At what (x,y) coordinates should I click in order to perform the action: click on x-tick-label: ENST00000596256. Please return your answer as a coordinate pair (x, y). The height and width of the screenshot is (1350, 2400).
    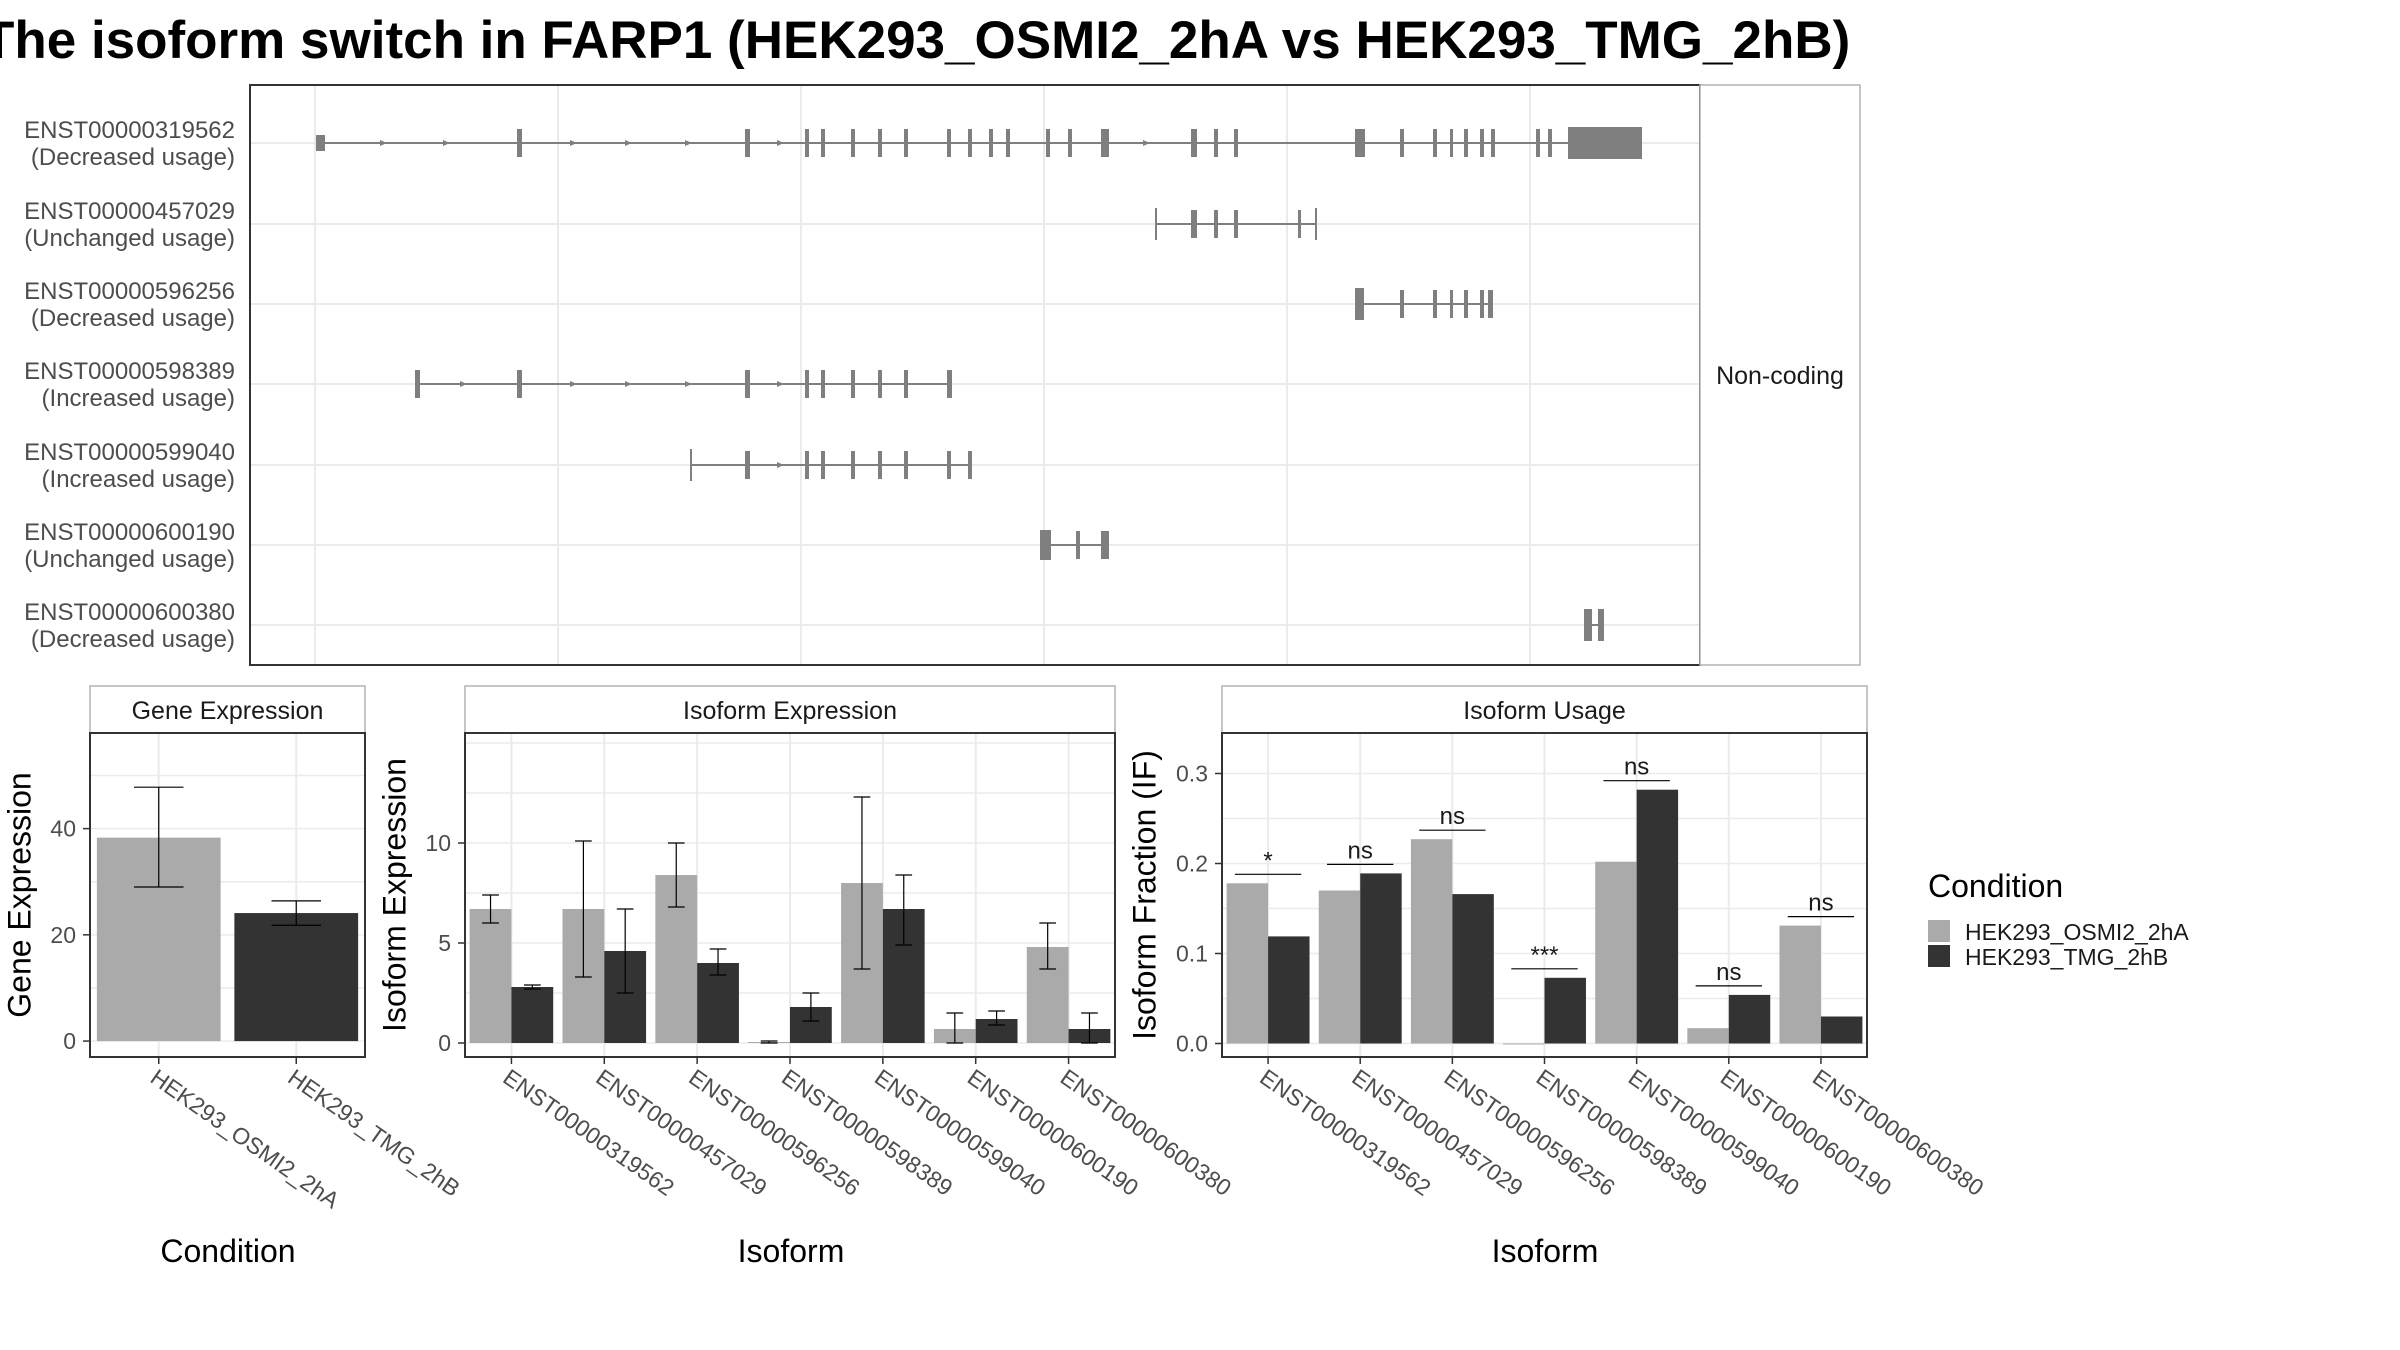
    Looking at the image, I should click on (1529, 1132).